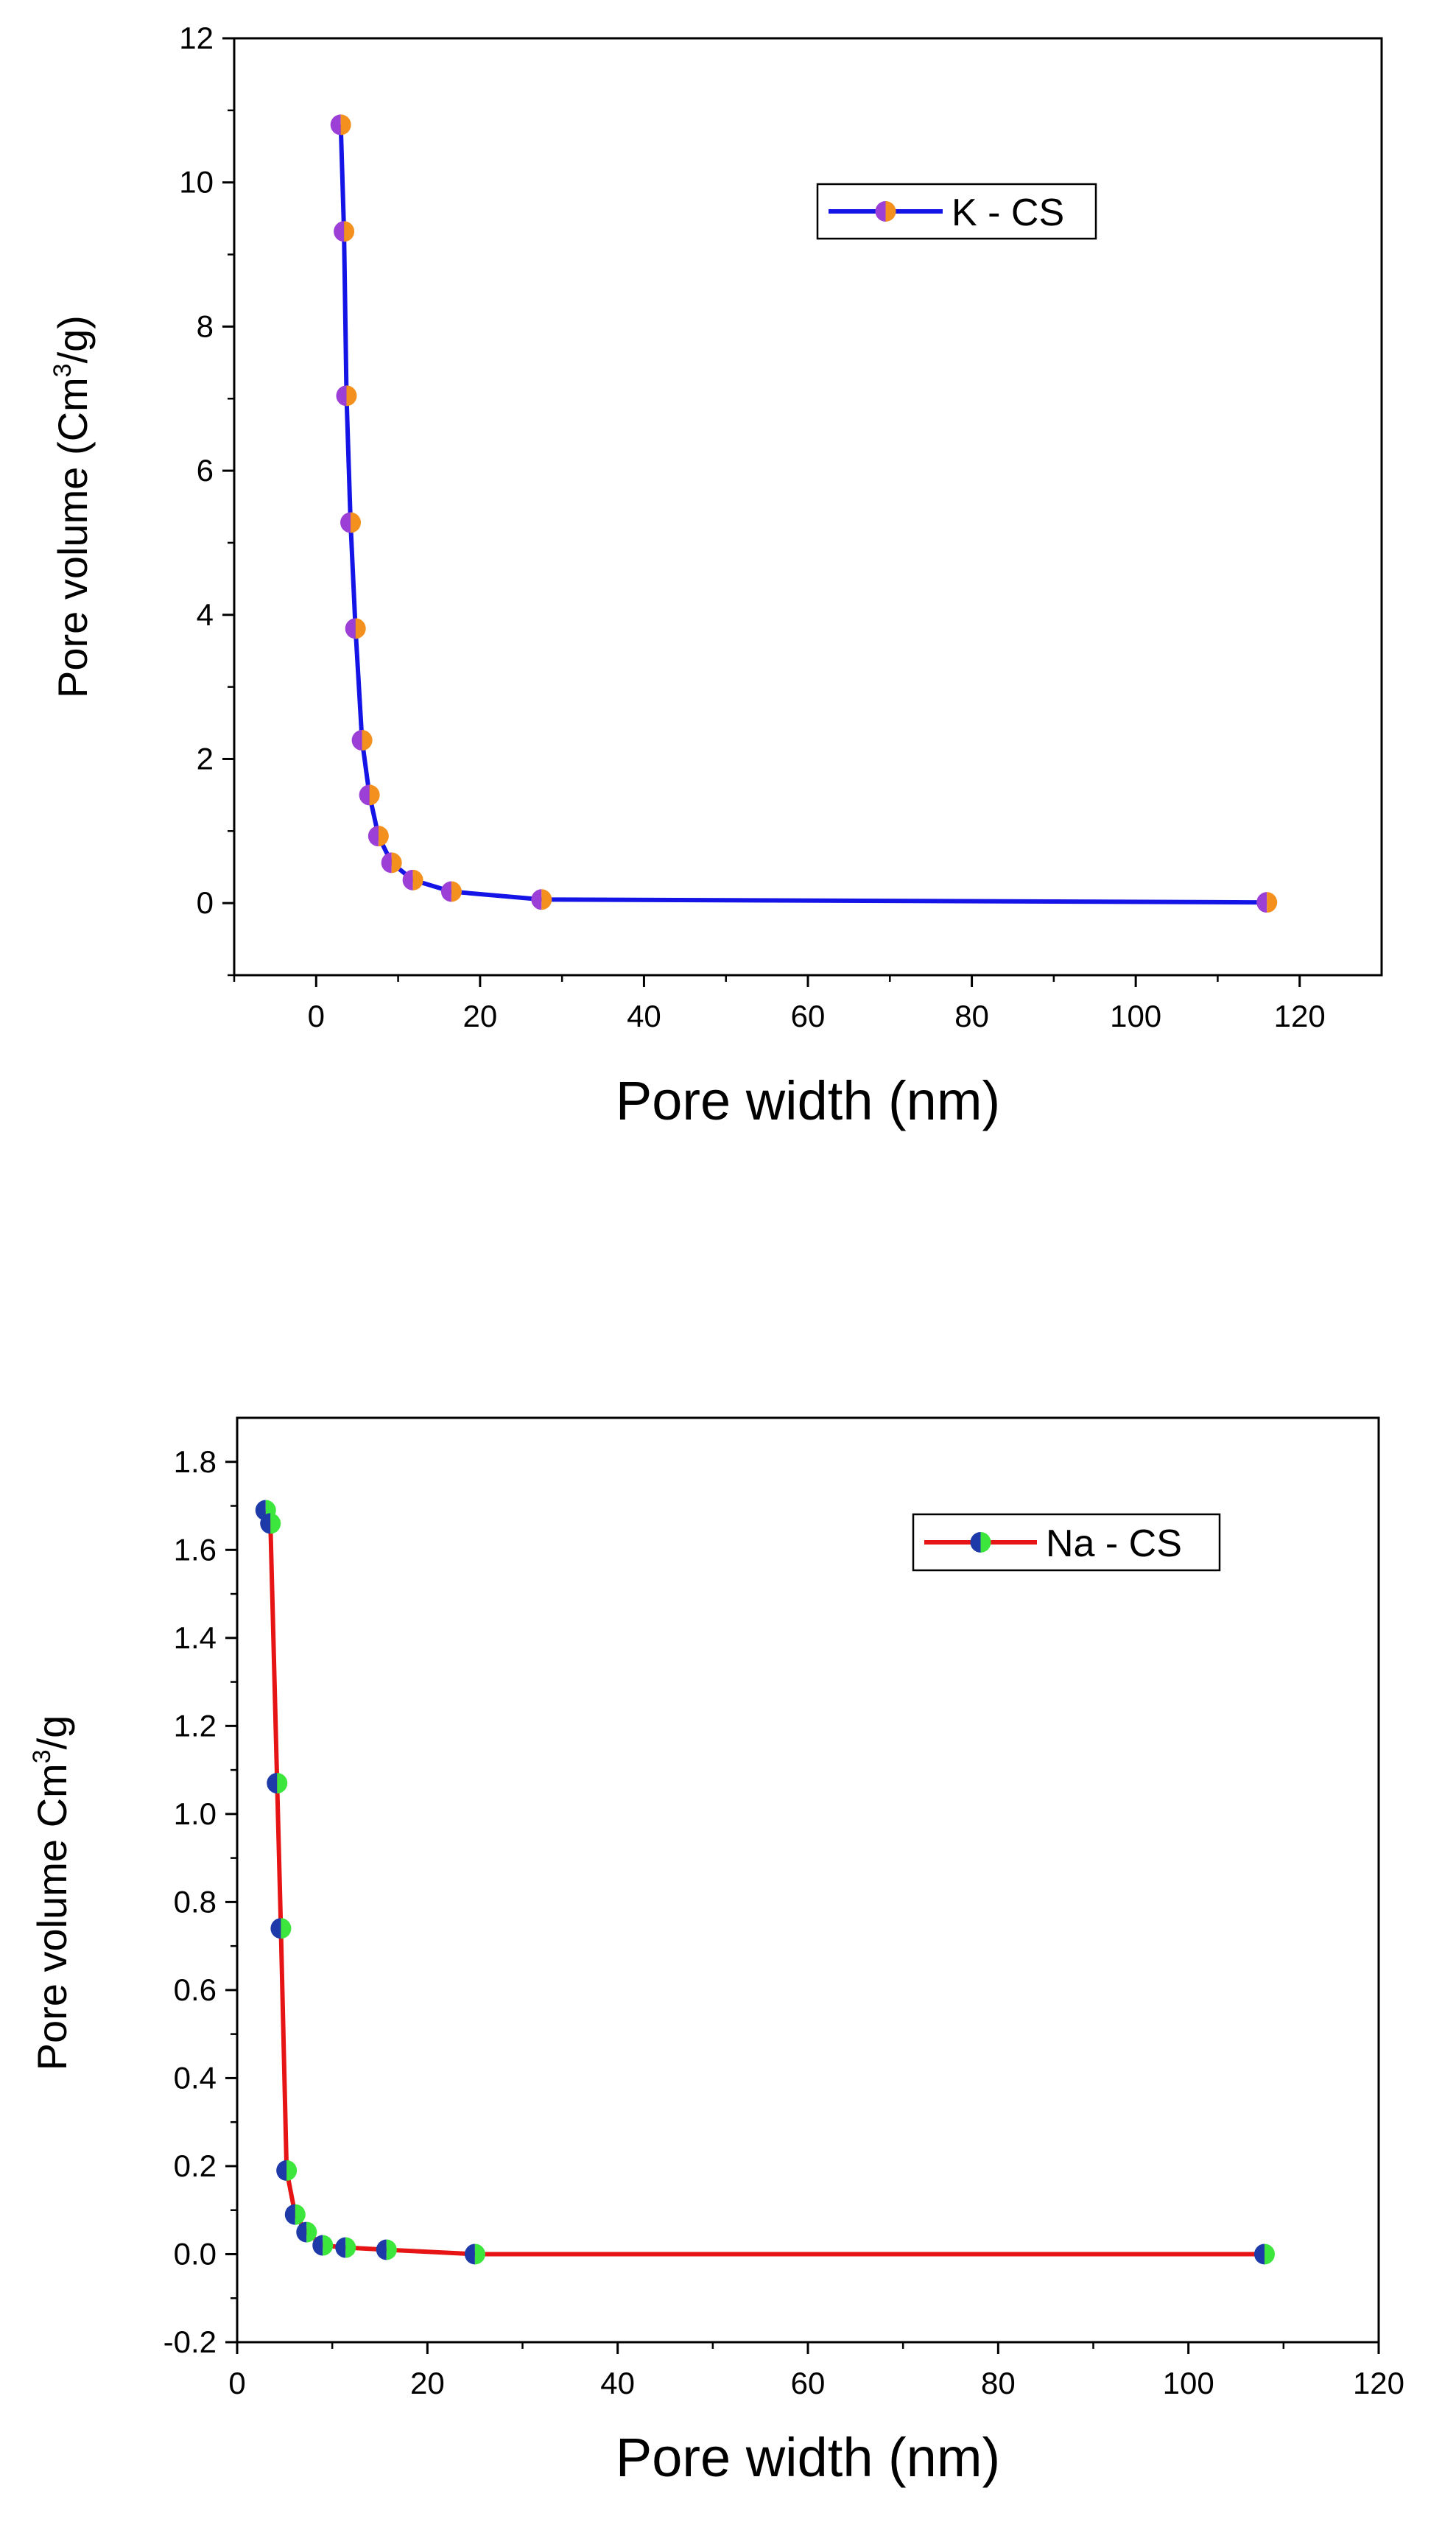 This screenshot has height=2530, width=1456. I want to click on legend-marker-swatch, so click(981, 1542).